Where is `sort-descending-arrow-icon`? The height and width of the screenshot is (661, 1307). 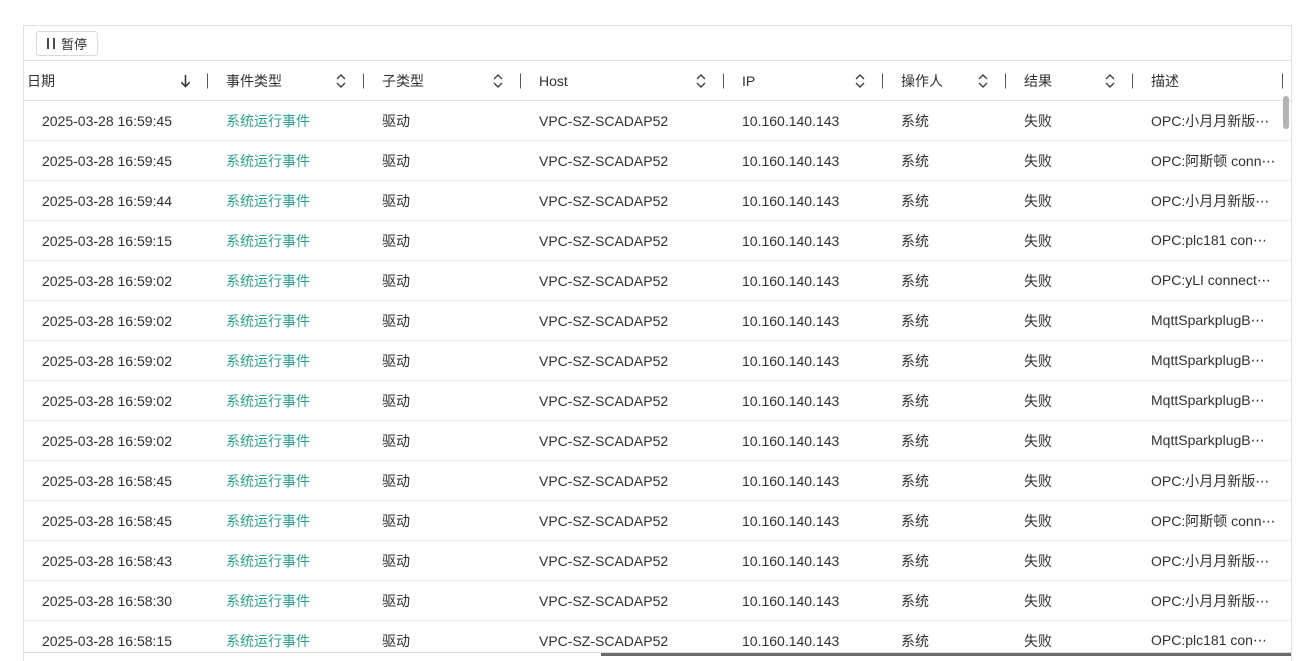
sort-descending-arrow-icon is located at coordinates (185, 81).